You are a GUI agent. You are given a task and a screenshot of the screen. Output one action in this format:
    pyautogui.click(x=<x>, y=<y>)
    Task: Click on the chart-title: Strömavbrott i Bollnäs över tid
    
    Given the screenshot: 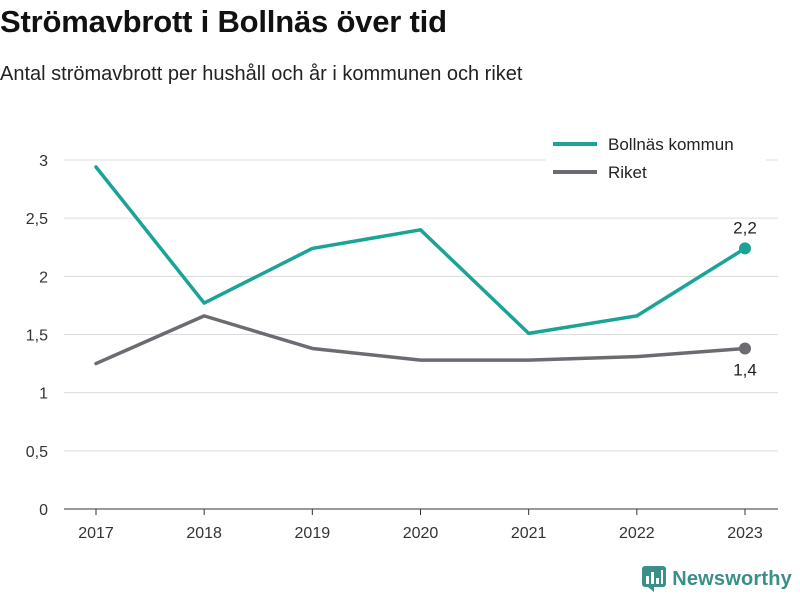 What is the action you would take?
    pyautogui.click(x=223, y=21)
    